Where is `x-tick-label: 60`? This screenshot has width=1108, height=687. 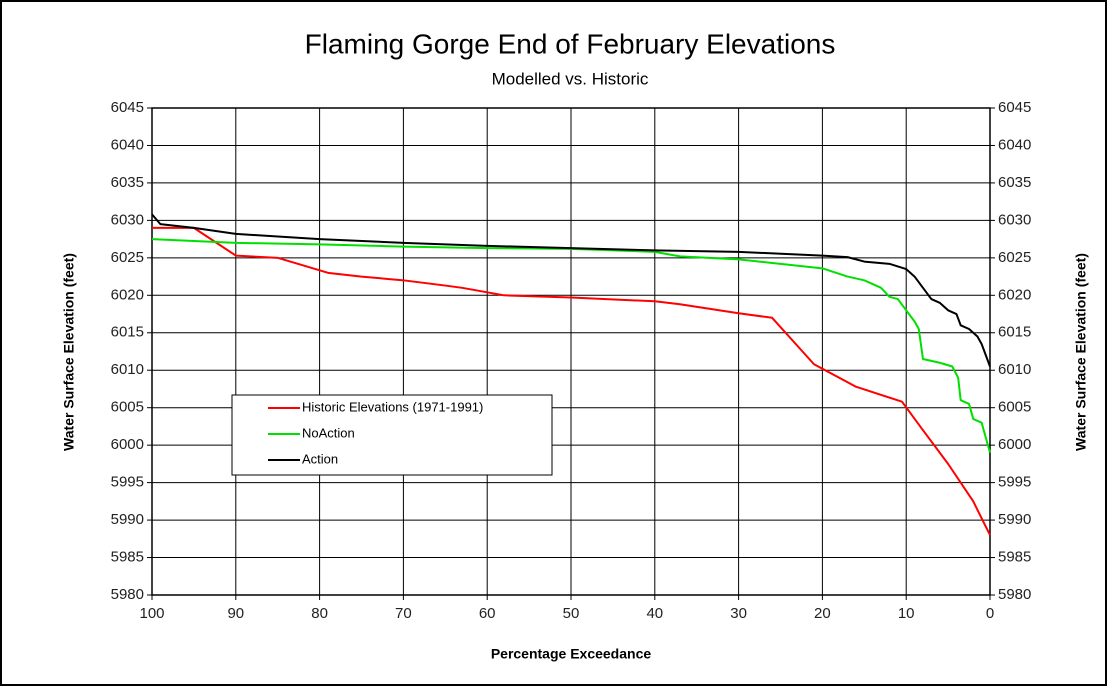 x-tick-label: 60 is located at coordinates (487, 613).